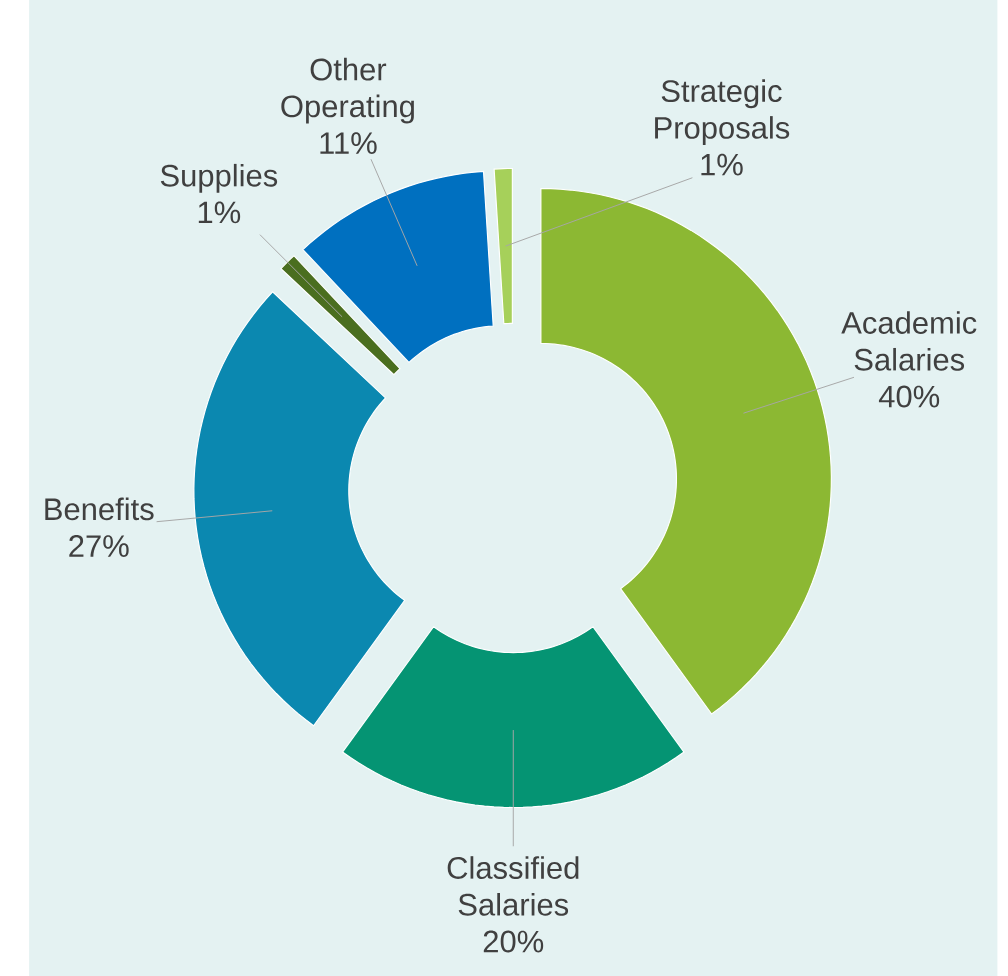 The height and width of the screenshot is (976, 1008). What do you see at coordinates (513, 941) in the screenshot?
I see `data-label: 20%` at bounding box center [513, 941].